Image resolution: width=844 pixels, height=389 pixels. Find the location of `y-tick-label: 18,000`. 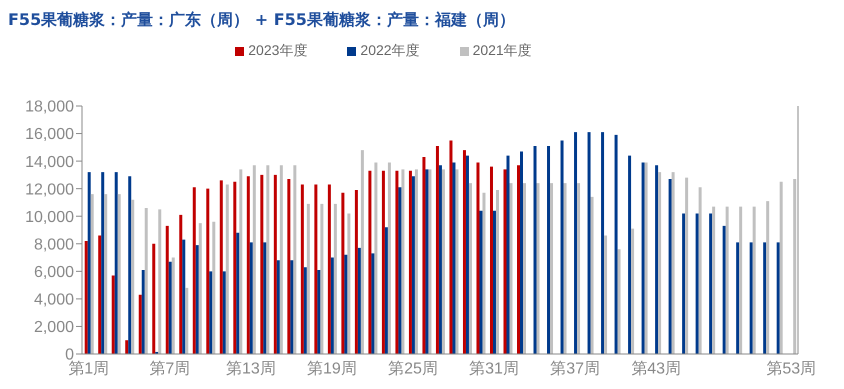

y-tick-label: 18,000 is located at coordinates (49, 107).